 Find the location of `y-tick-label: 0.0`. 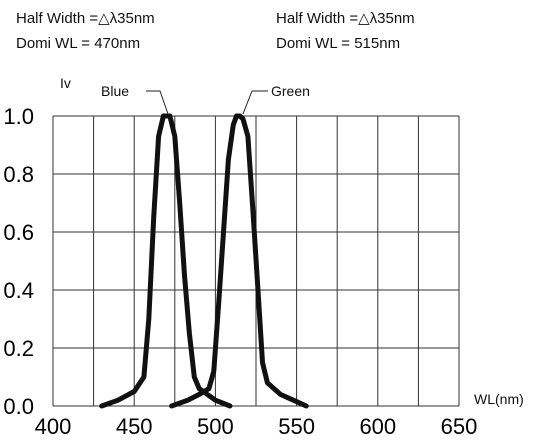

y-tick-label: 0.0 is located at coordinates (18, 406).